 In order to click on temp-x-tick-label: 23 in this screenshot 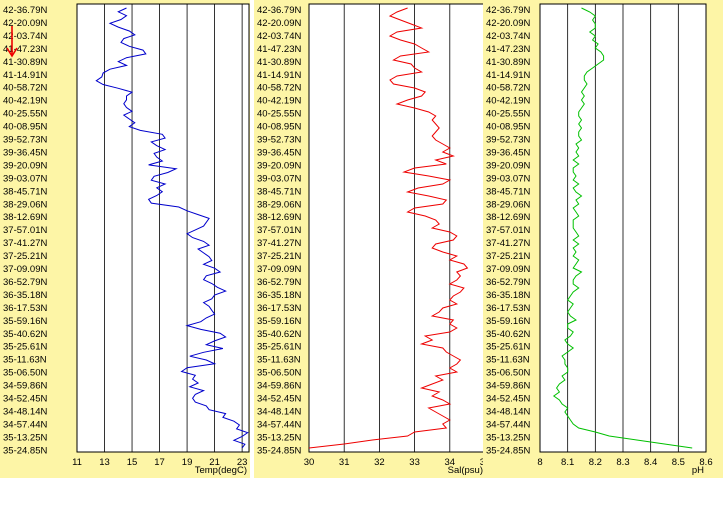, I will do `click(242, 462)`.